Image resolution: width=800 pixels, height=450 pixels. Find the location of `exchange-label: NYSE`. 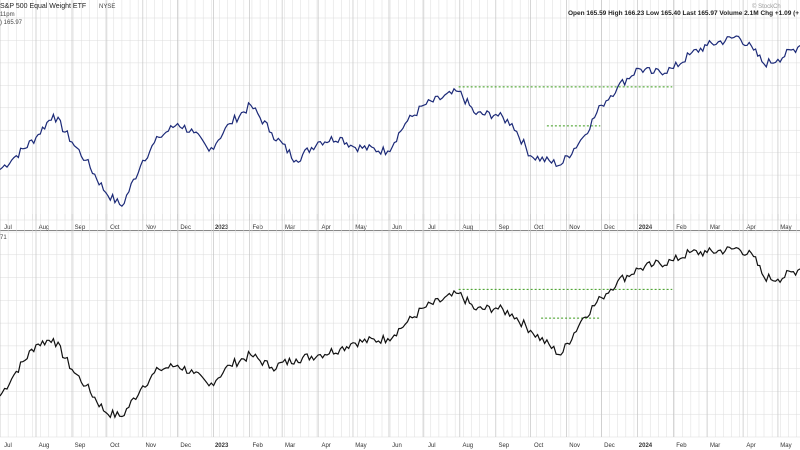

exchange-label: NYSE is located at coordinates (107, 7).